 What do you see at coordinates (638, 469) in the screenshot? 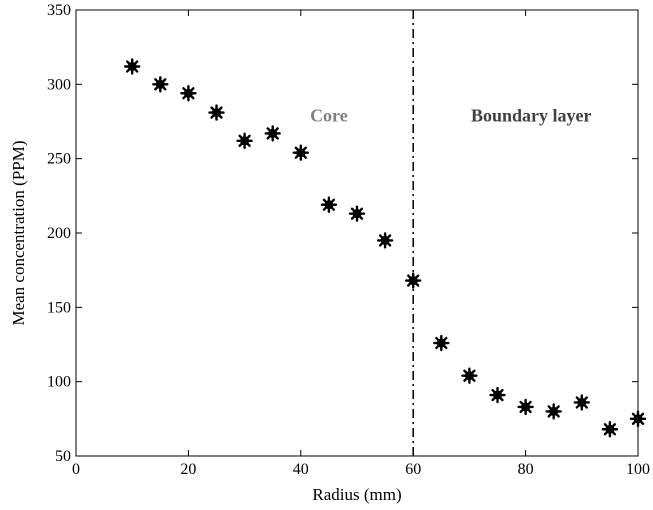
I see `x-tick-label: 100` at bounding box center [638, 469].